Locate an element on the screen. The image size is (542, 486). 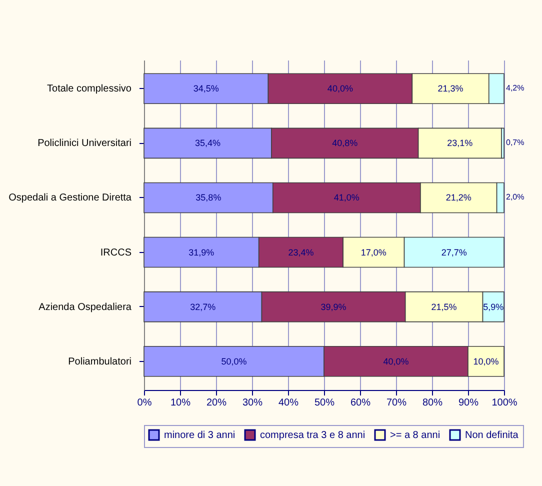
data-label: 41,0% is located at coordinates (347, 197).